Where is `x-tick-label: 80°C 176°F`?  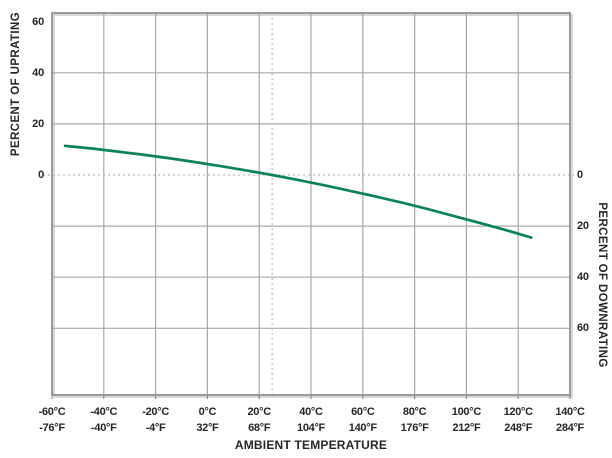
x-tick-label: 80°C 176°F is located at coordinates (415, 420).